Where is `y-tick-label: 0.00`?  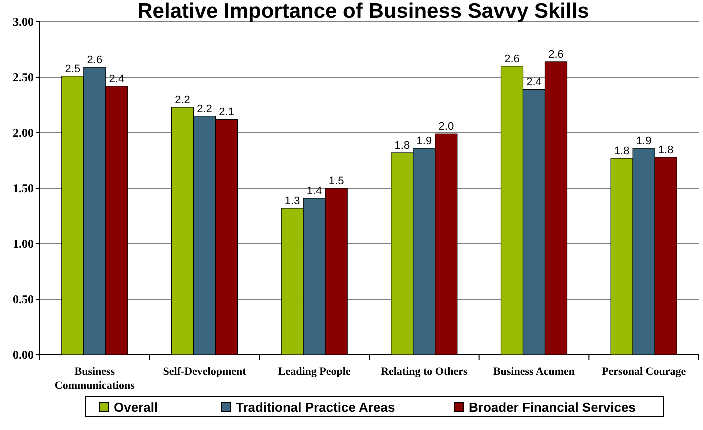 y-tick-label: 0.00 is located at coordinates (23, 355).